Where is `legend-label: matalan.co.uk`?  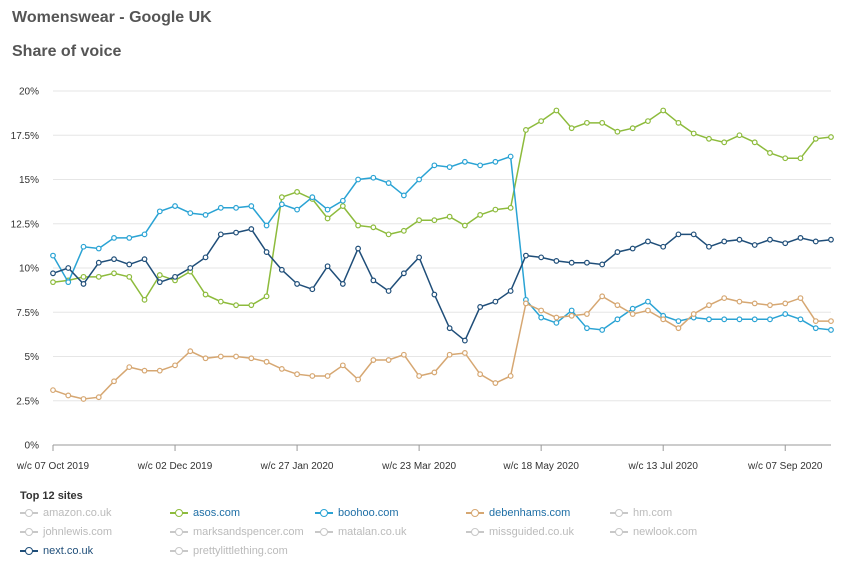
legend-label: matalan.co.uk is located at coordinates (372, 532).